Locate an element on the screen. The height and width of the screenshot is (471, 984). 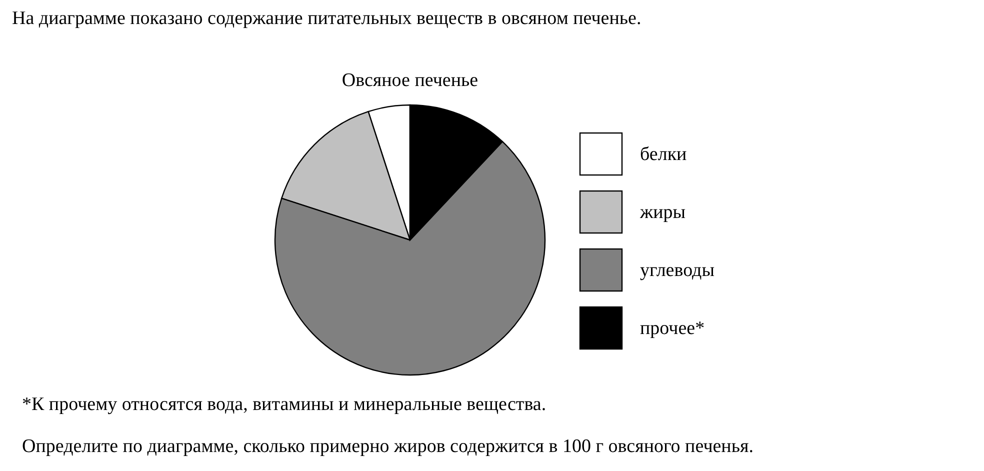
text: *К прочему относятся вода, витамины и минеральные вещества. is located at coordinates (284, 404).